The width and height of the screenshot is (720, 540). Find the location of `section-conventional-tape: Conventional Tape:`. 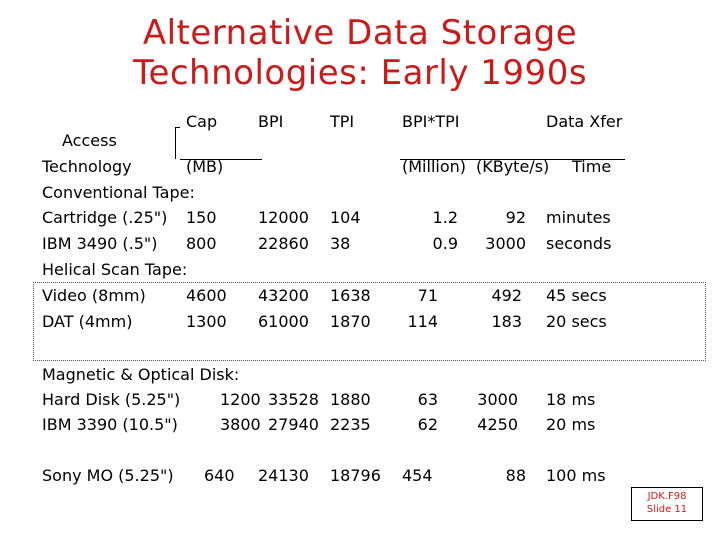

section-conventional-tape: Conventional Tape: is located at coordinates (118, 192).